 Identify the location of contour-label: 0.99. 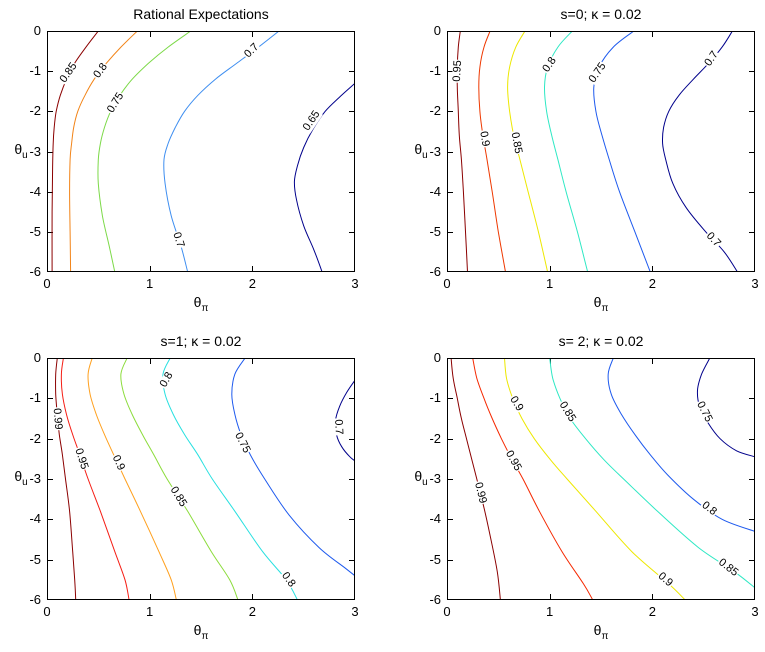
(57, 418).